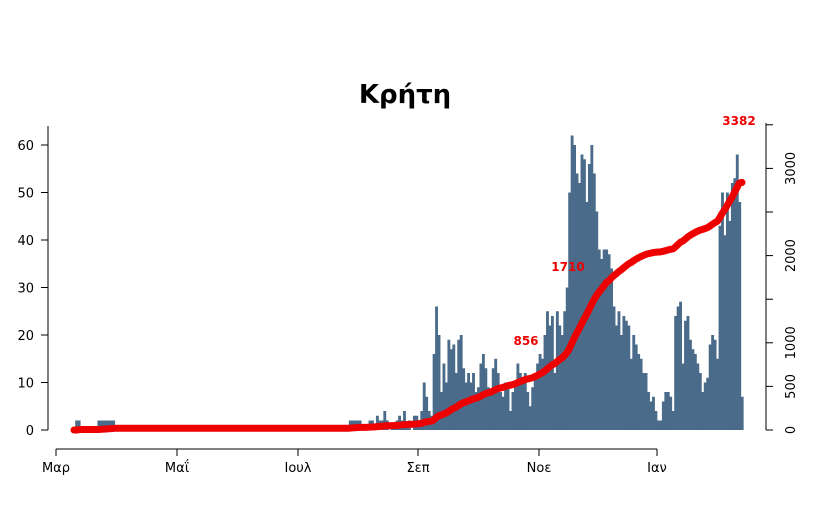 The height and width of the screenshot is (520, 840). What do you see at coordinates (177, 468) in the screenshot?
I see `x-axis-tick-label: Μαΐ` at bounding box center [177, 468].